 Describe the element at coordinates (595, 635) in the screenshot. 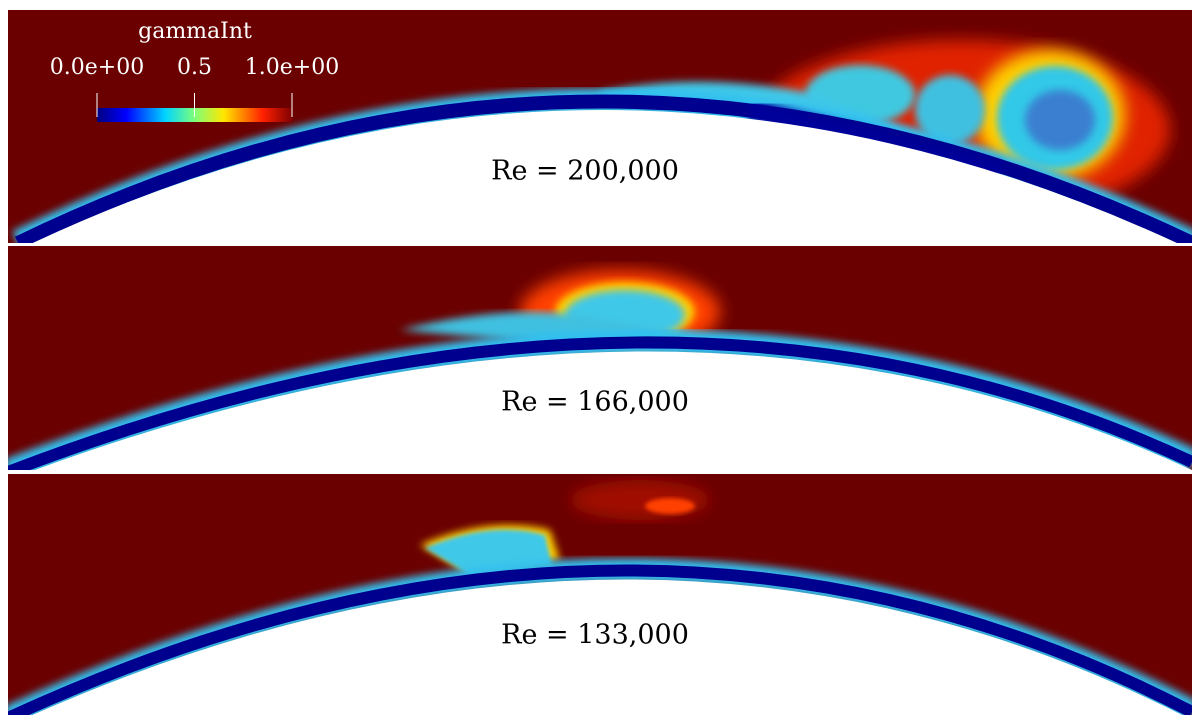

I see `panel-label: Re = 133,000` at that location.